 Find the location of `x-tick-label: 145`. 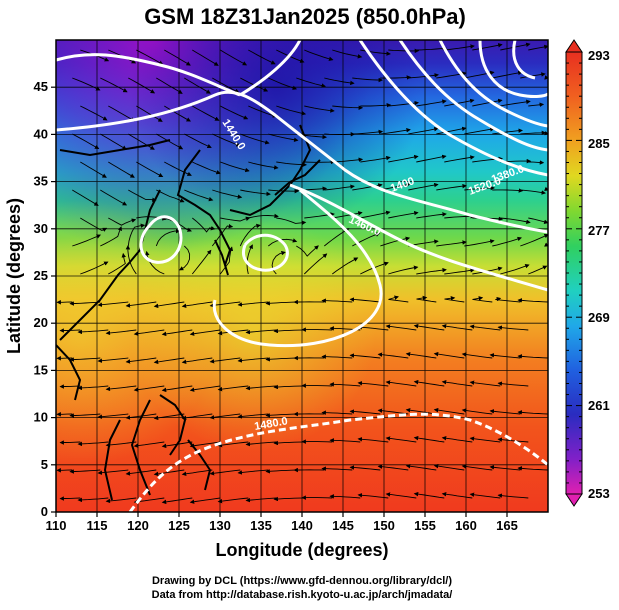

x-tick-label: 145 is located at coordinates (343, 525).